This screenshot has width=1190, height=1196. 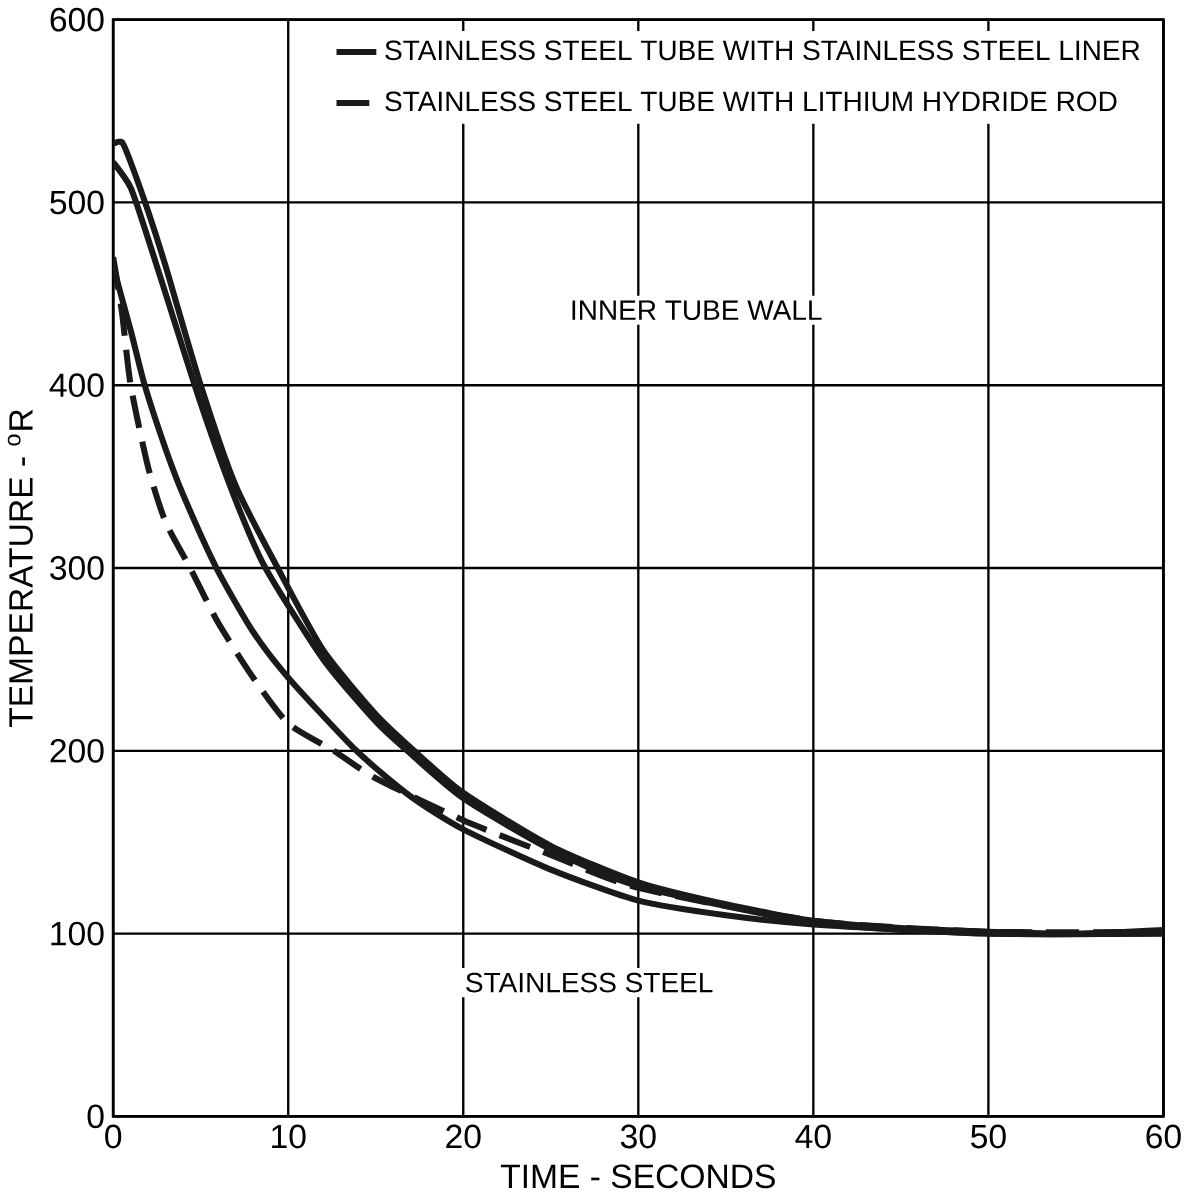 What do you see at coordinates (638, 1136) in the screenshot?
I see `x-tick-label: 30` at bounding box center [638, 1136].